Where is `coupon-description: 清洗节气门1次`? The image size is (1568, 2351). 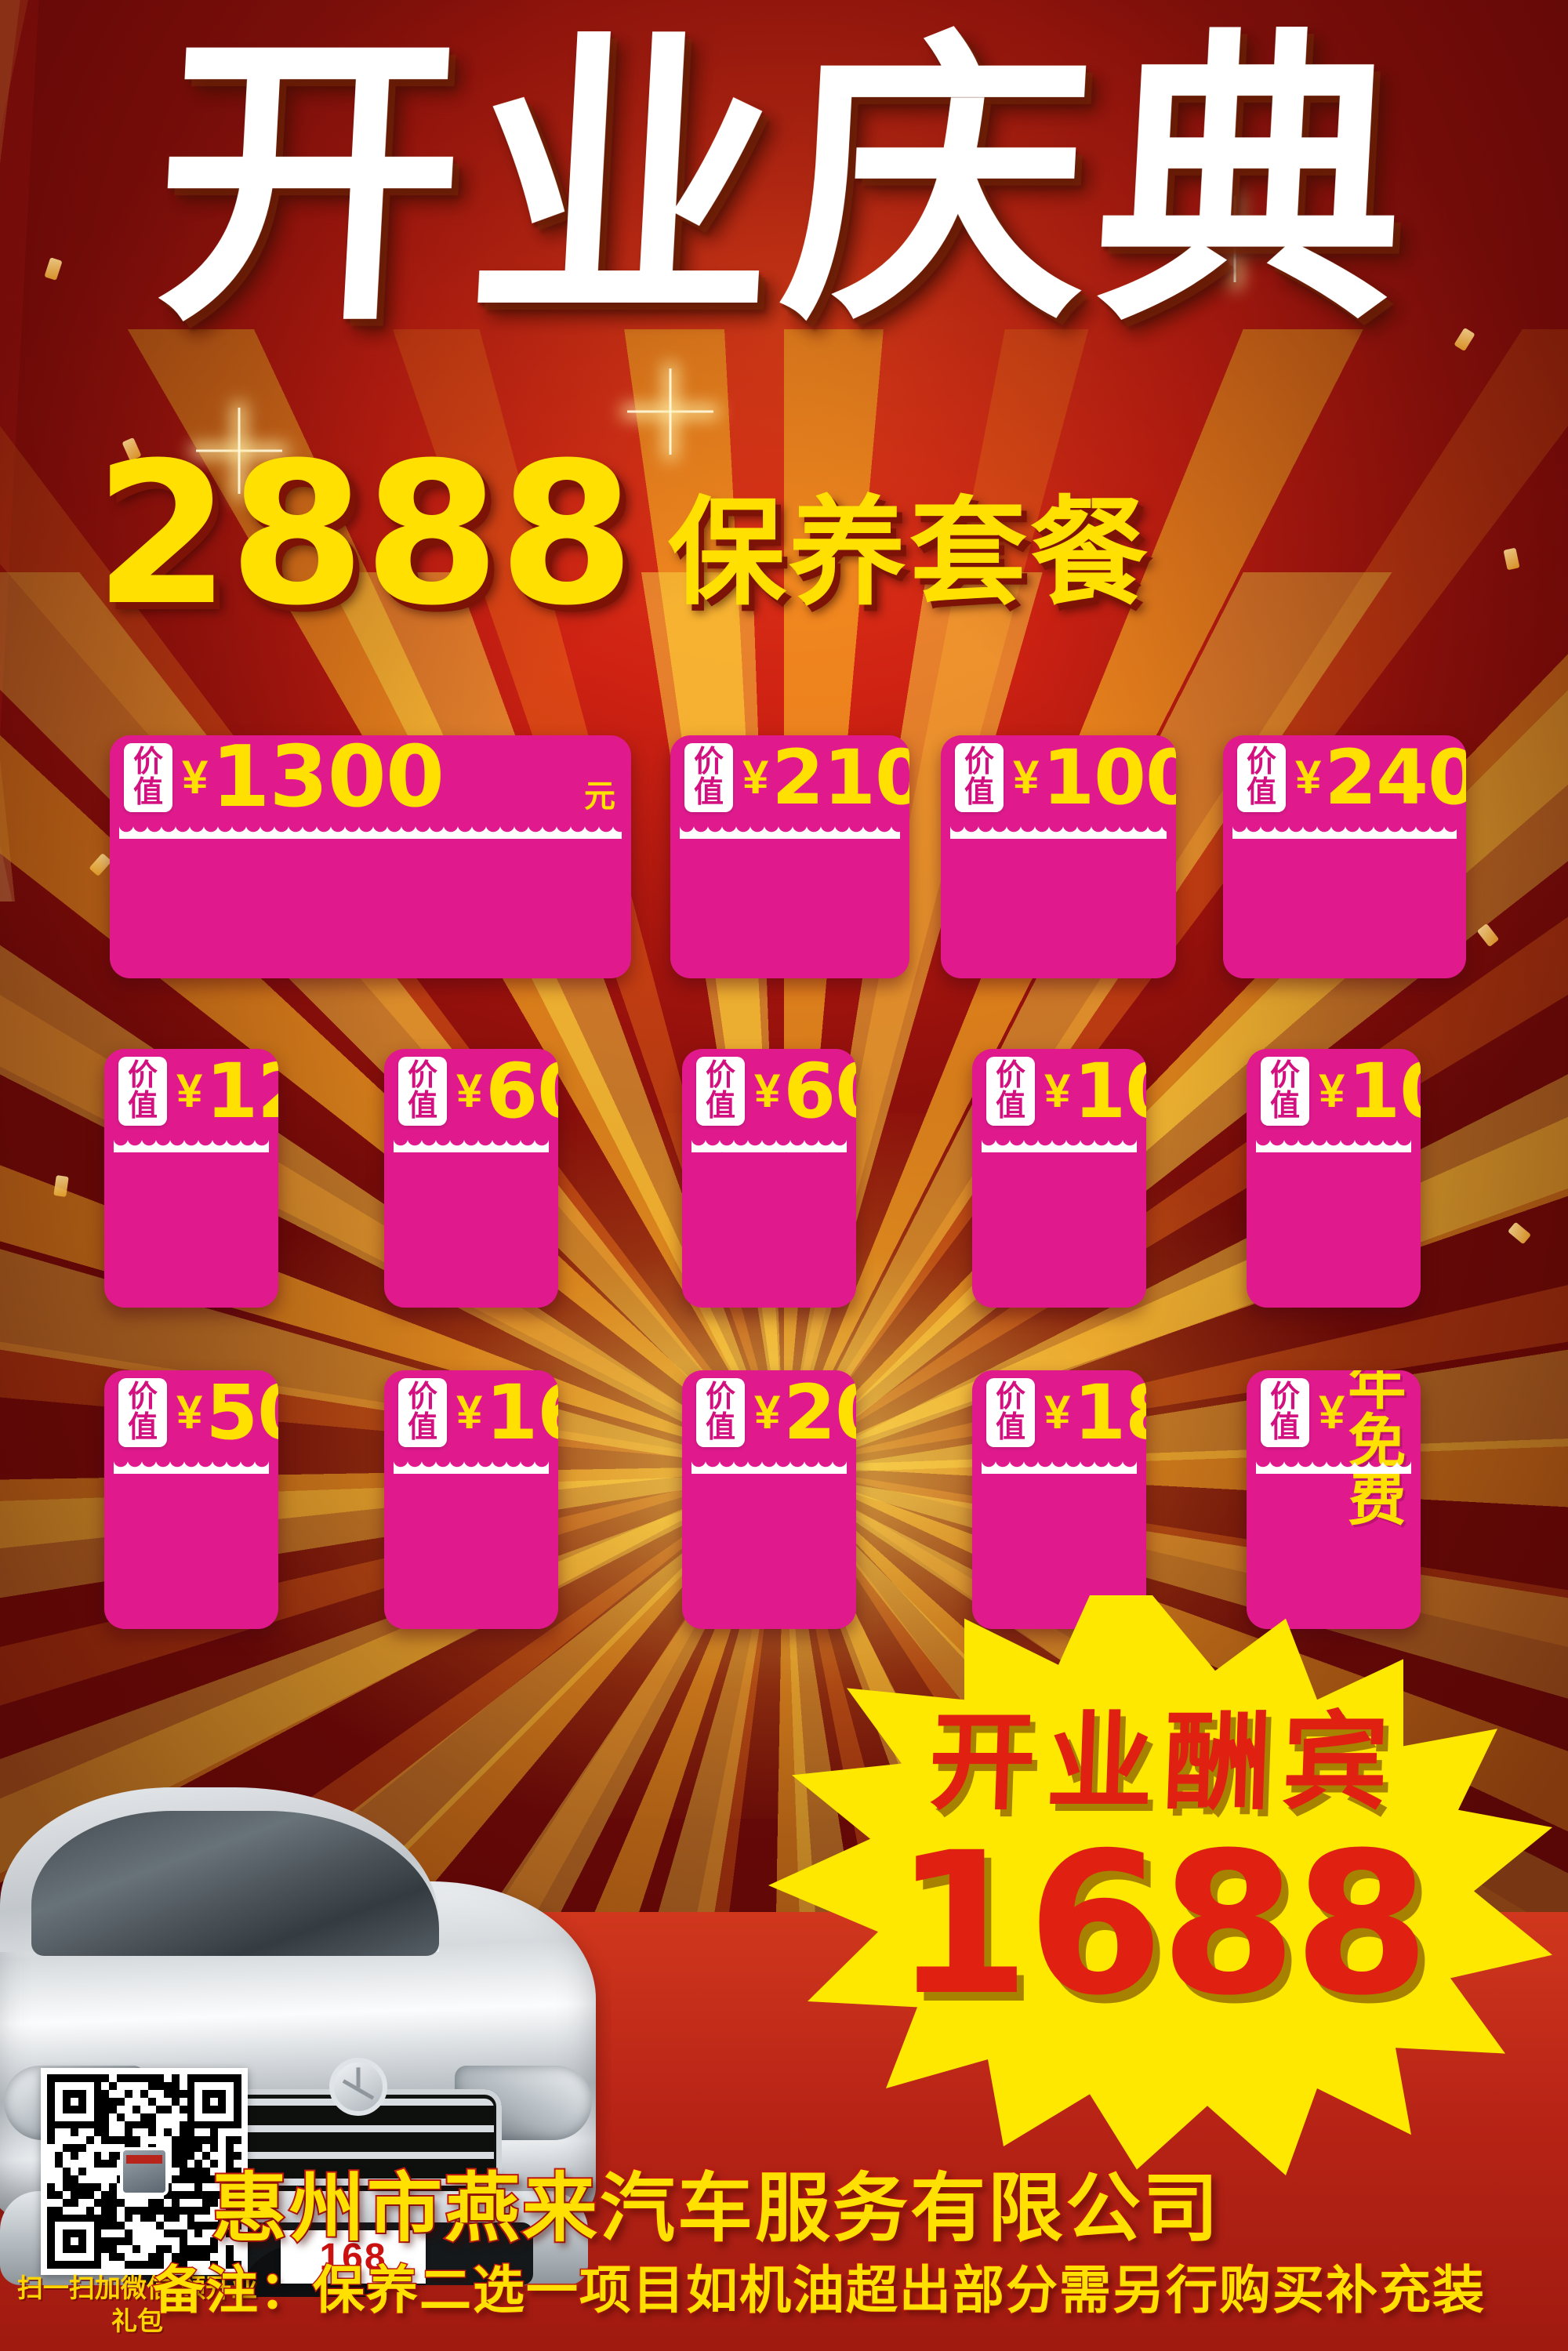 coupon-description: 清洗节气门1次 is located at coordinates (191, 1540).